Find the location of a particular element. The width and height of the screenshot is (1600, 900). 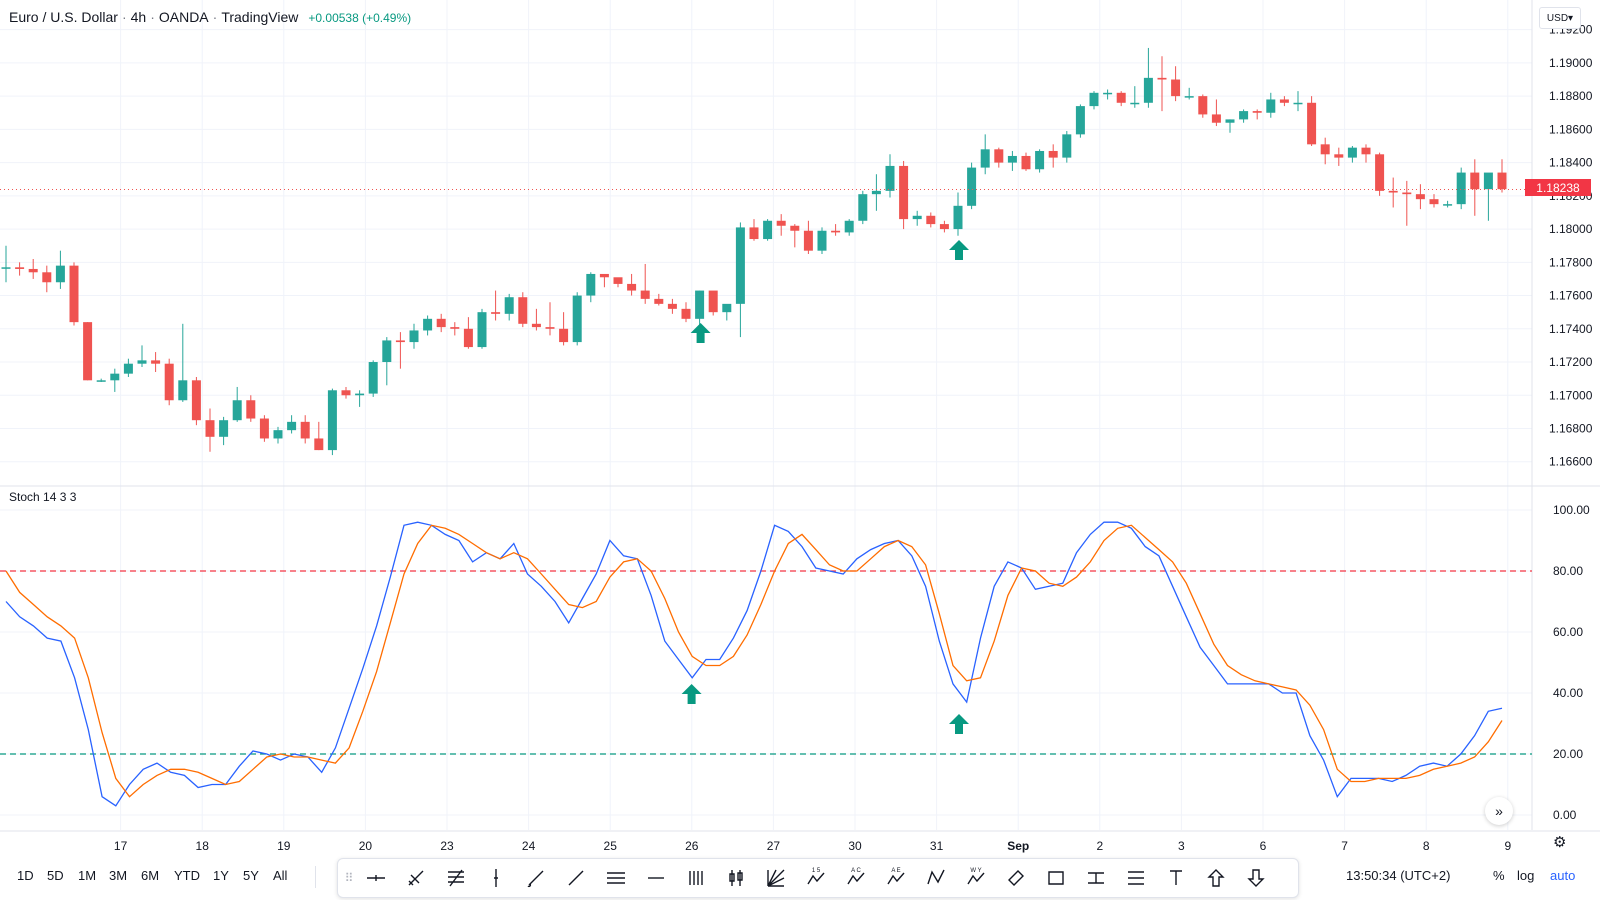

stoch-tick-label: 20.00 is located at coordinates (1568, 754).